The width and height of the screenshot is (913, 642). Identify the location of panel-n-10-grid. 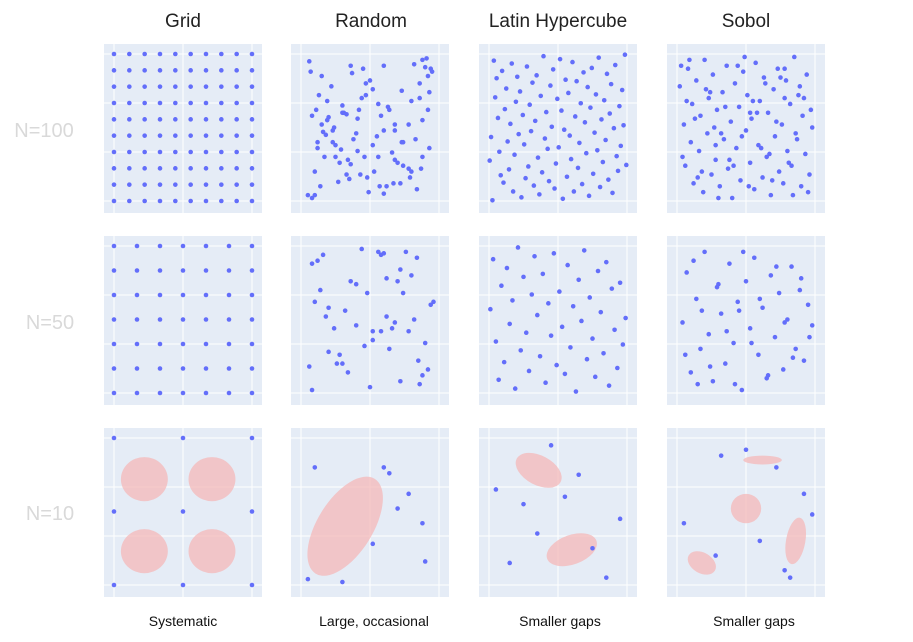
(183, 512).